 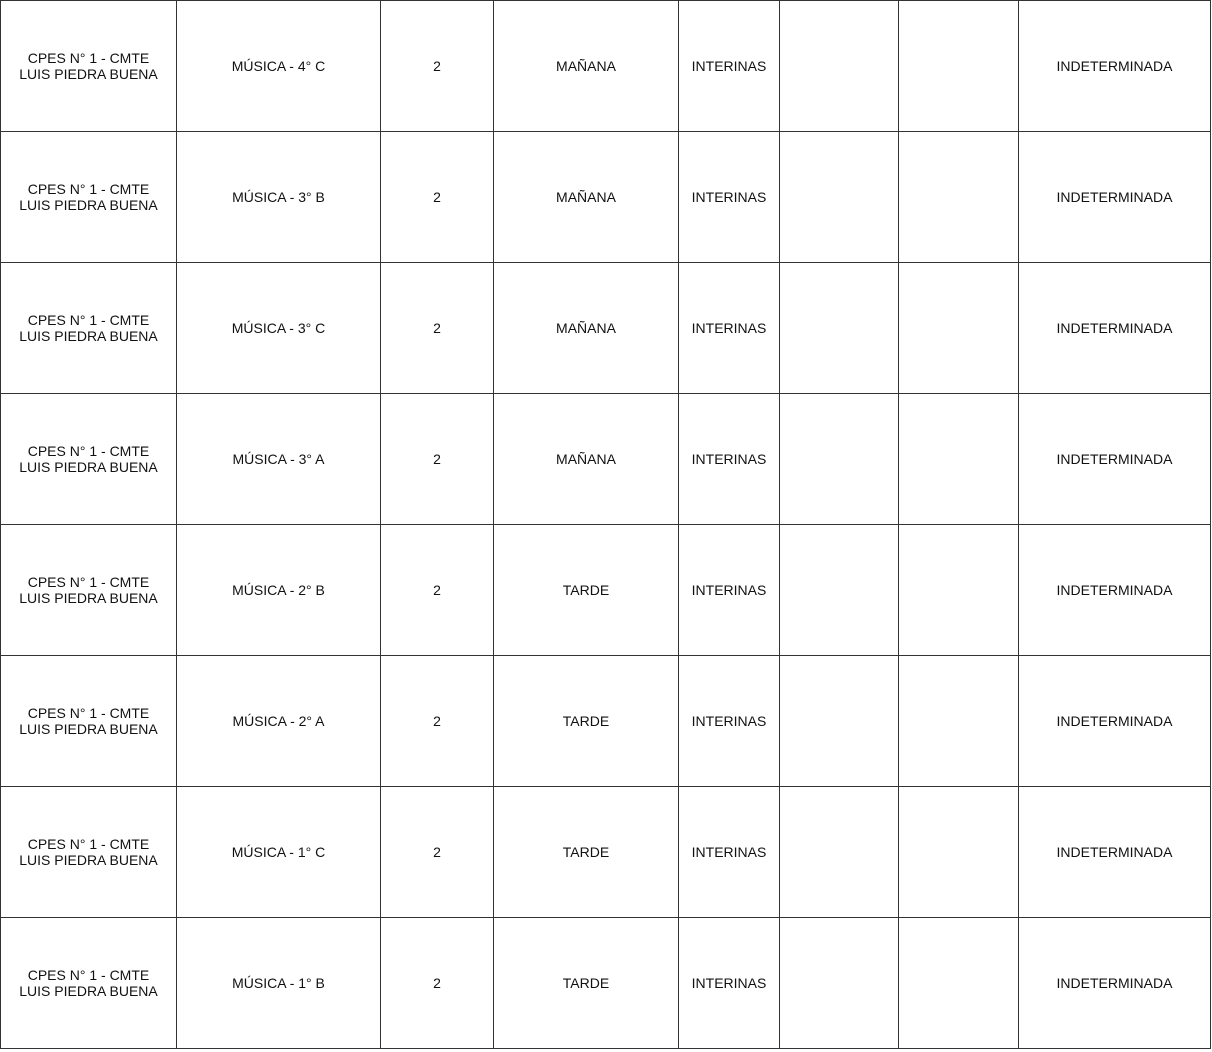 I want to click on subject-cell: MÚSICA - 3° C, so click(x=278, y=328).